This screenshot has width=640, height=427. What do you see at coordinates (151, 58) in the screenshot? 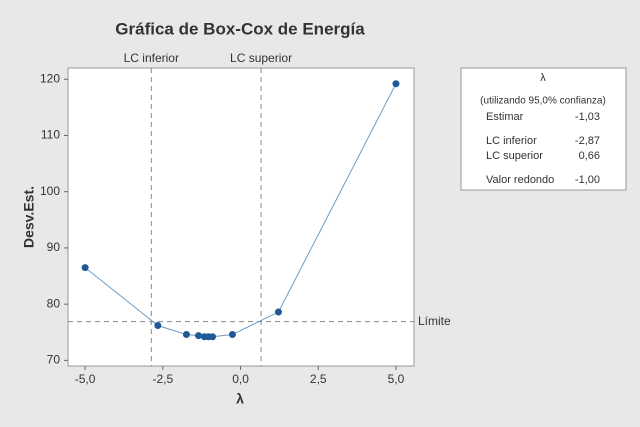
I see `ref-label: LC inferior` at bounding box center [151, 58].